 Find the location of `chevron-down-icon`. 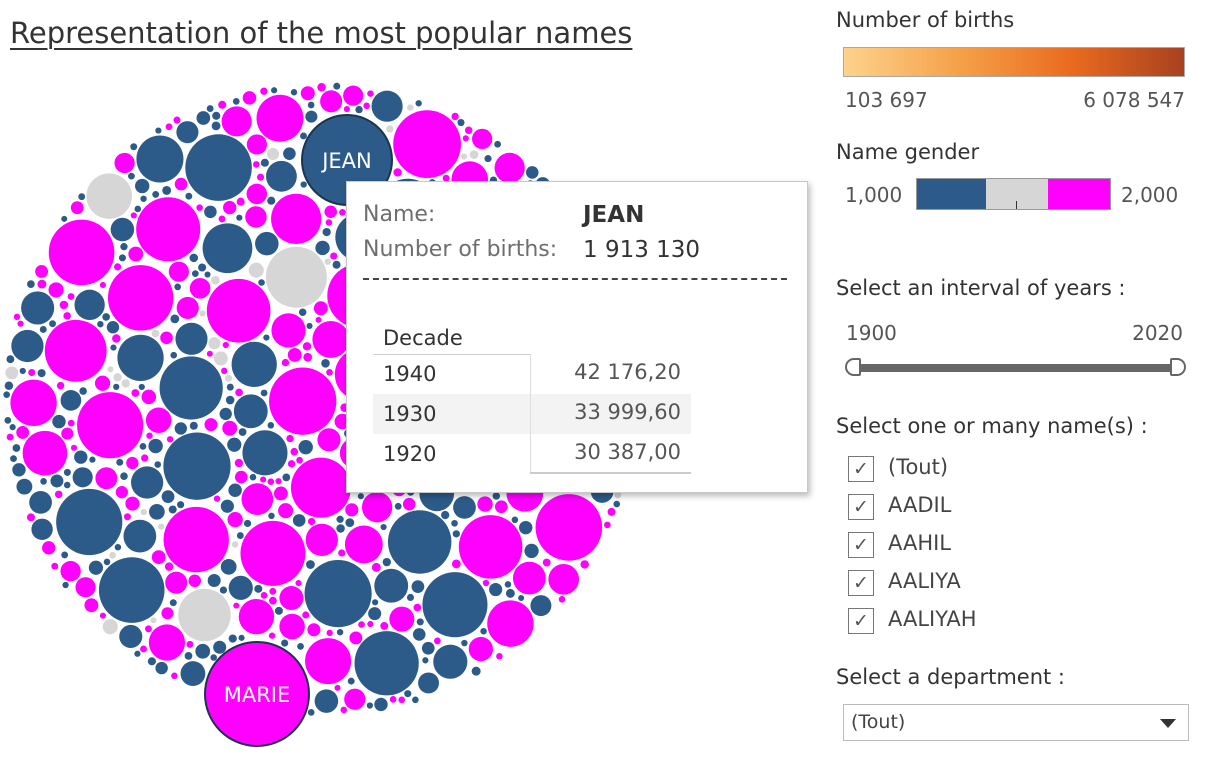

chevron-down-icon is located at coordinates (1168, 723).